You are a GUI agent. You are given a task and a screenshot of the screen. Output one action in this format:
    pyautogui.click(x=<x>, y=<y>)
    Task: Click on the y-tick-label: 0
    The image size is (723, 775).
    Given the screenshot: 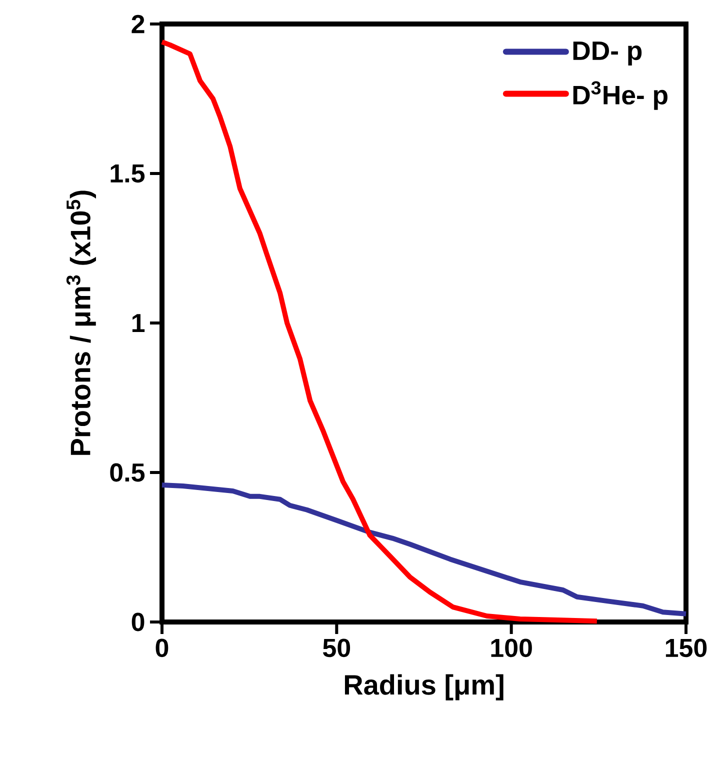 What is the action you would take?
    pyautogui.click(x=138, y=622)
    